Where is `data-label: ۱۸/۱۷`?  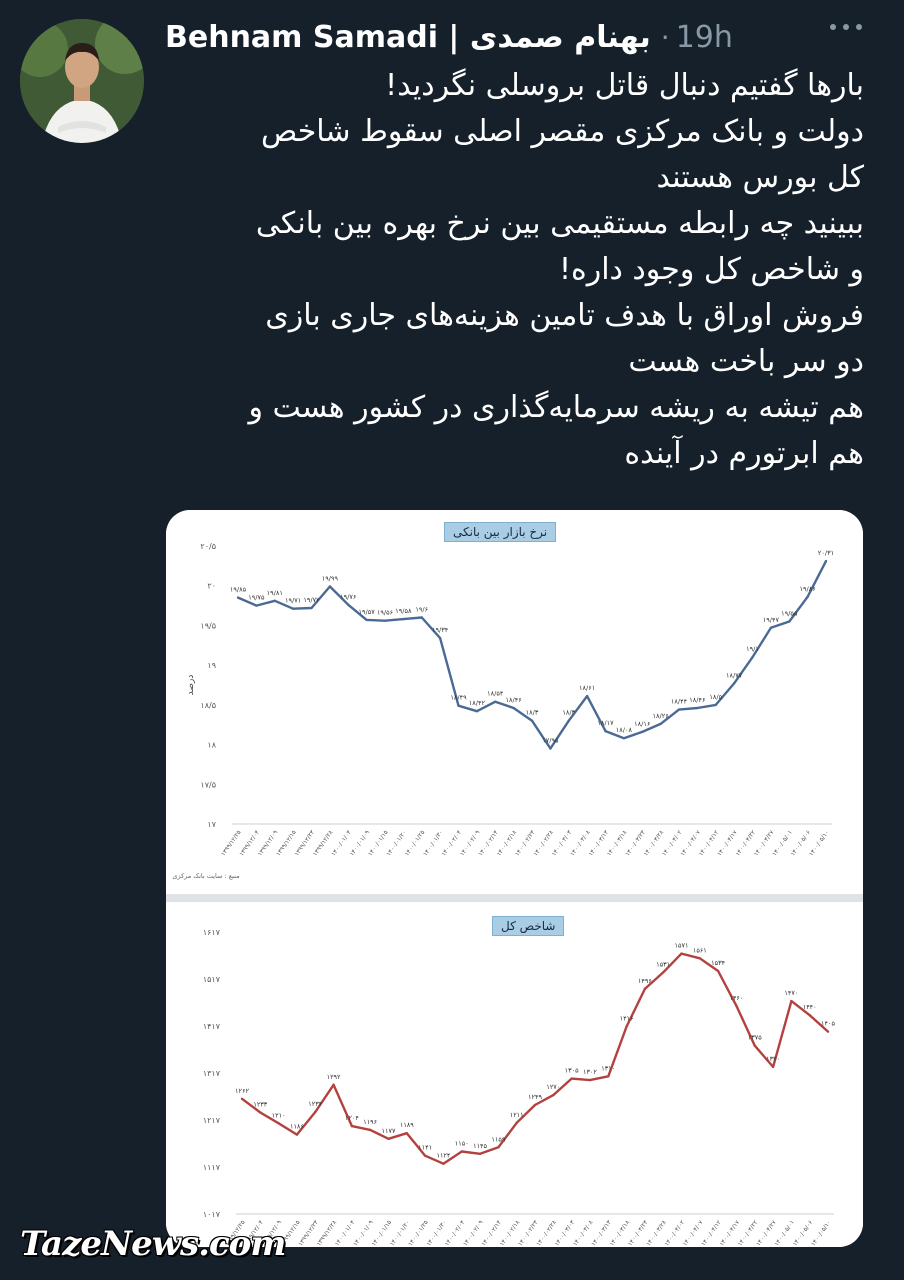 data-label: ۱۸/۱۷ is located at coordinates (605, 723).